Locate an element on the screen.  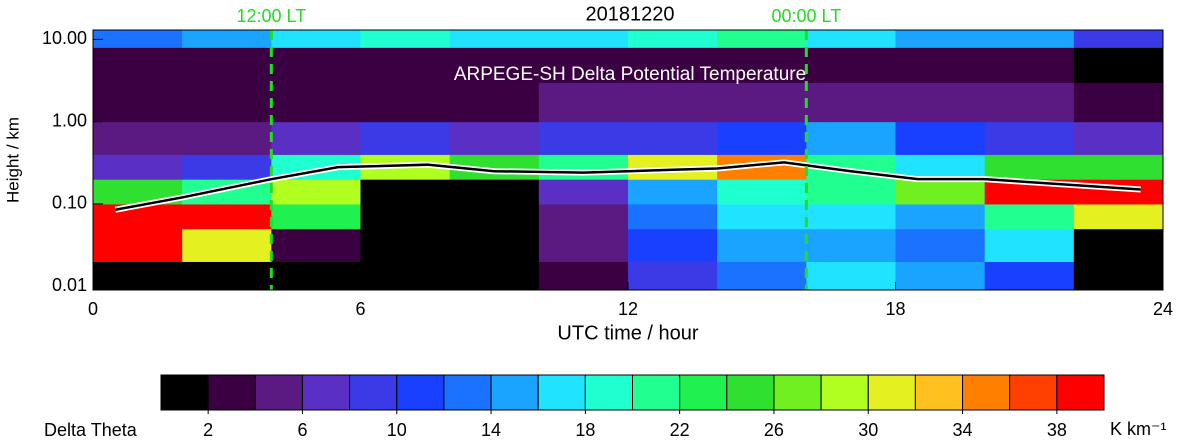
y-axis-label: Height / km is located at coordinates (12, 160).